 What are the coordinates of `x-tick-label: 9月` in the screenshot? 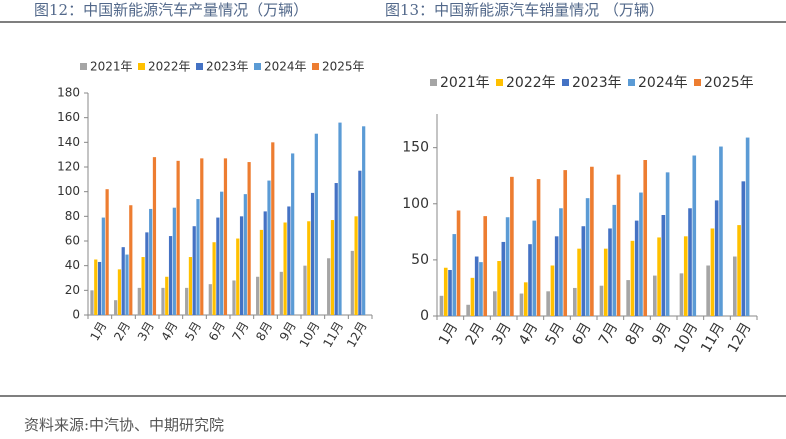 It's located at (288, 331).